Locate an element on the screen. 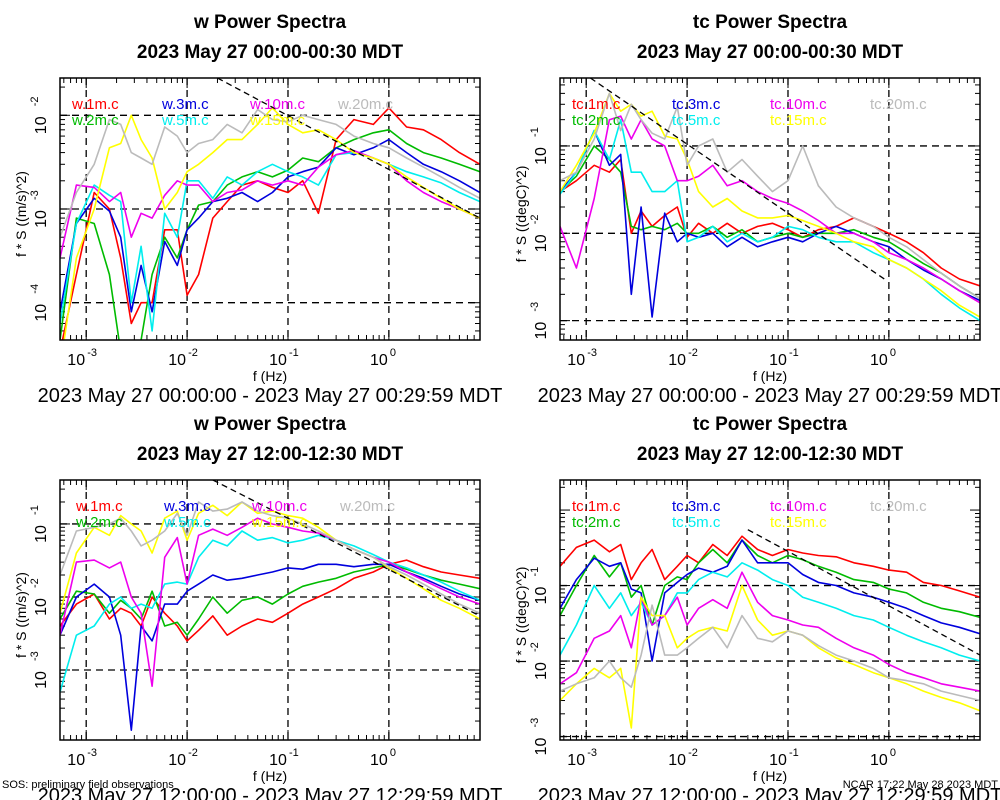  series-line-tc-2m-c is located at coordinates (770, 222).